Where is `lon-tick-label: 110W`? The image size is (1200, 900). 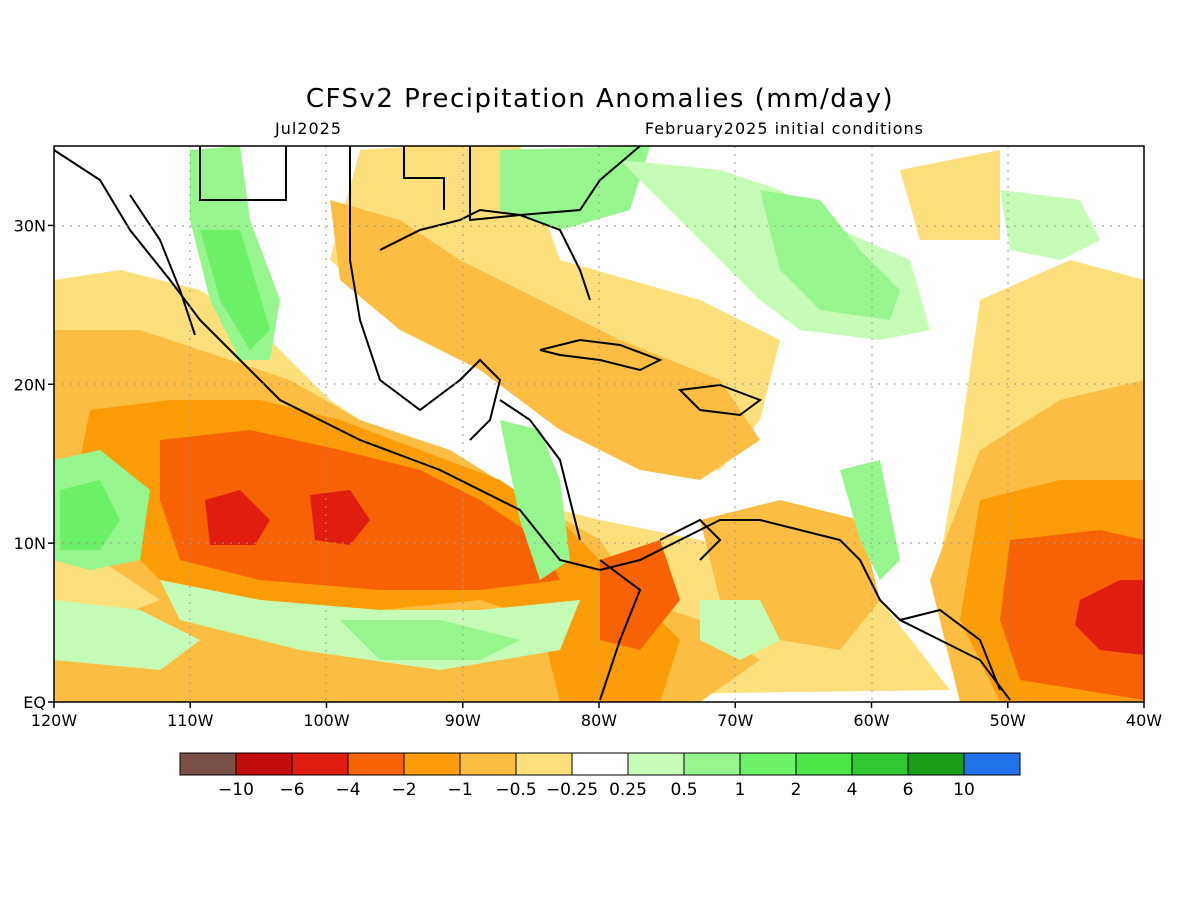 lon-tick-label: 110W is located at coordinates (190, 720).